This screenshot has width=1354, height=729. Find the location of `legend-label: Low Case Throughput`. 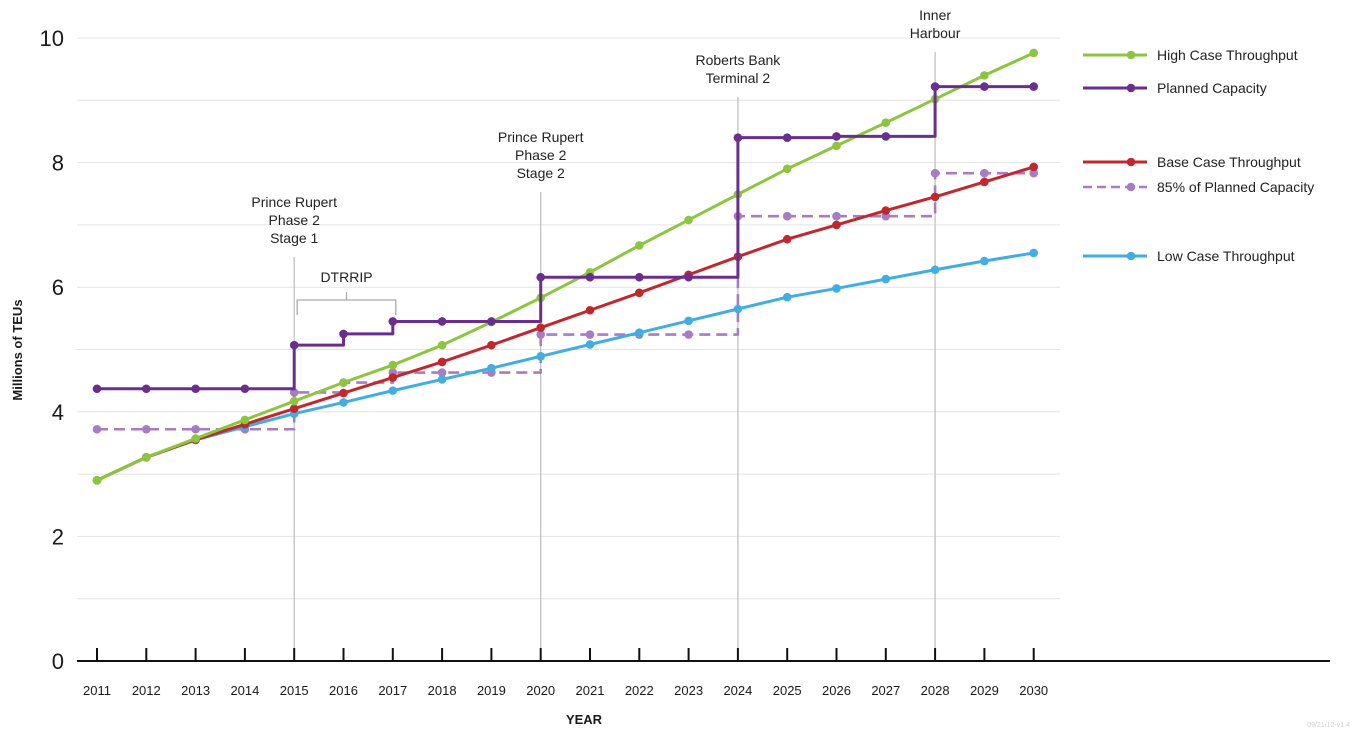

legend-label: Low Case Throughput is located at coordinates (1226, 256).